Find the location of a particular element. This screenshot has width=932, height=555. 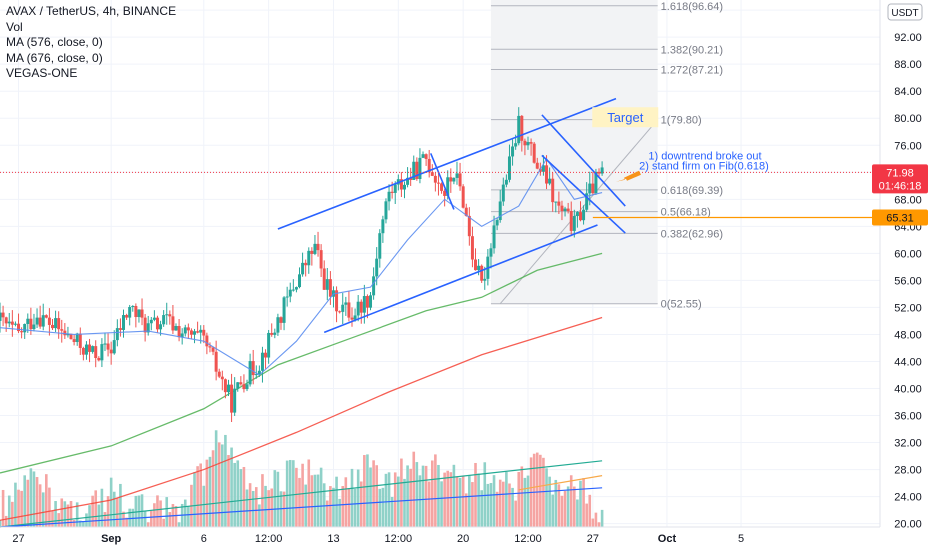

legend-ma-576: MA (576, close, 0) is located at coordinates (54, 42).